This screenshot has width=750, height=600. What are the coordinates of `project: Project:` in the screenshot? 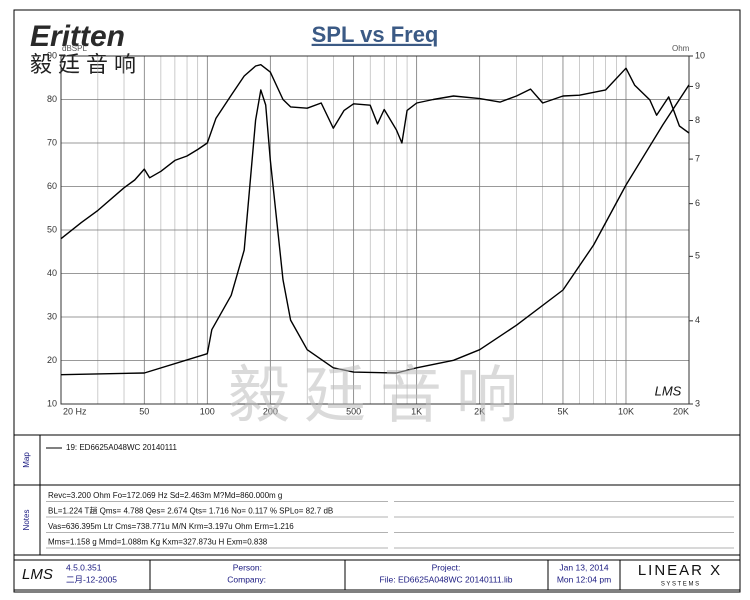 It's located at (446, 567).